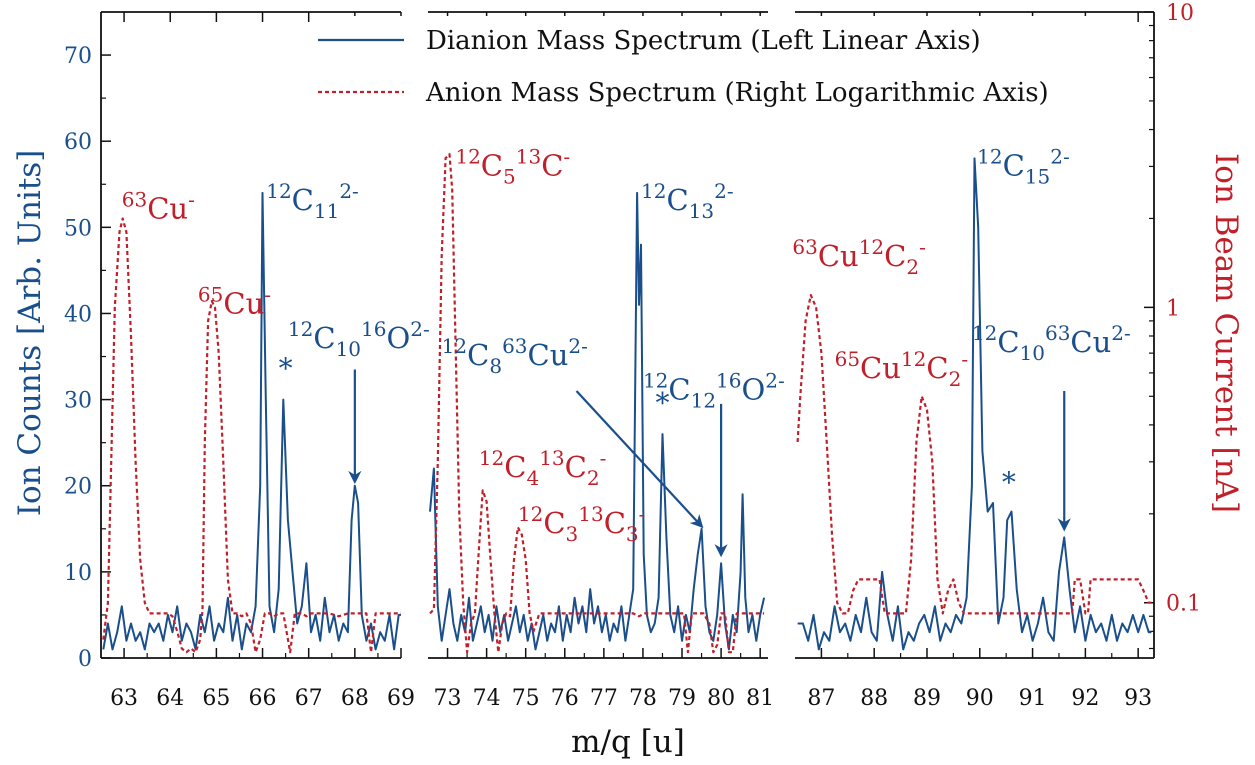  What do you see at coordinates (170, 698) in the screenshot?
I see `x-tick-label: 64` at bounding box center [170, 698].